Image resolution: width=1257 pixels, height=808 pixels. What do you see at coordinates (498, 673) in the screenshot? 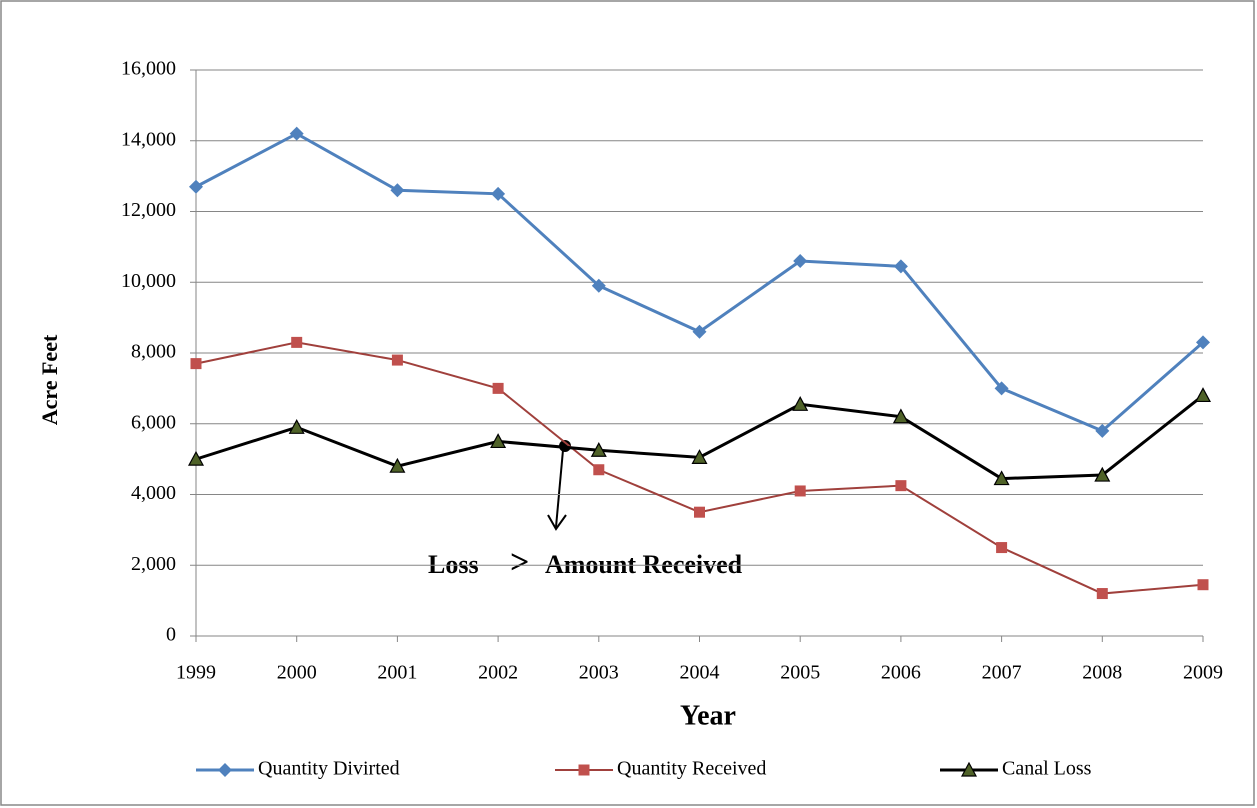
I see `x-tick-label: 2002` at bounding box center [498, 673].